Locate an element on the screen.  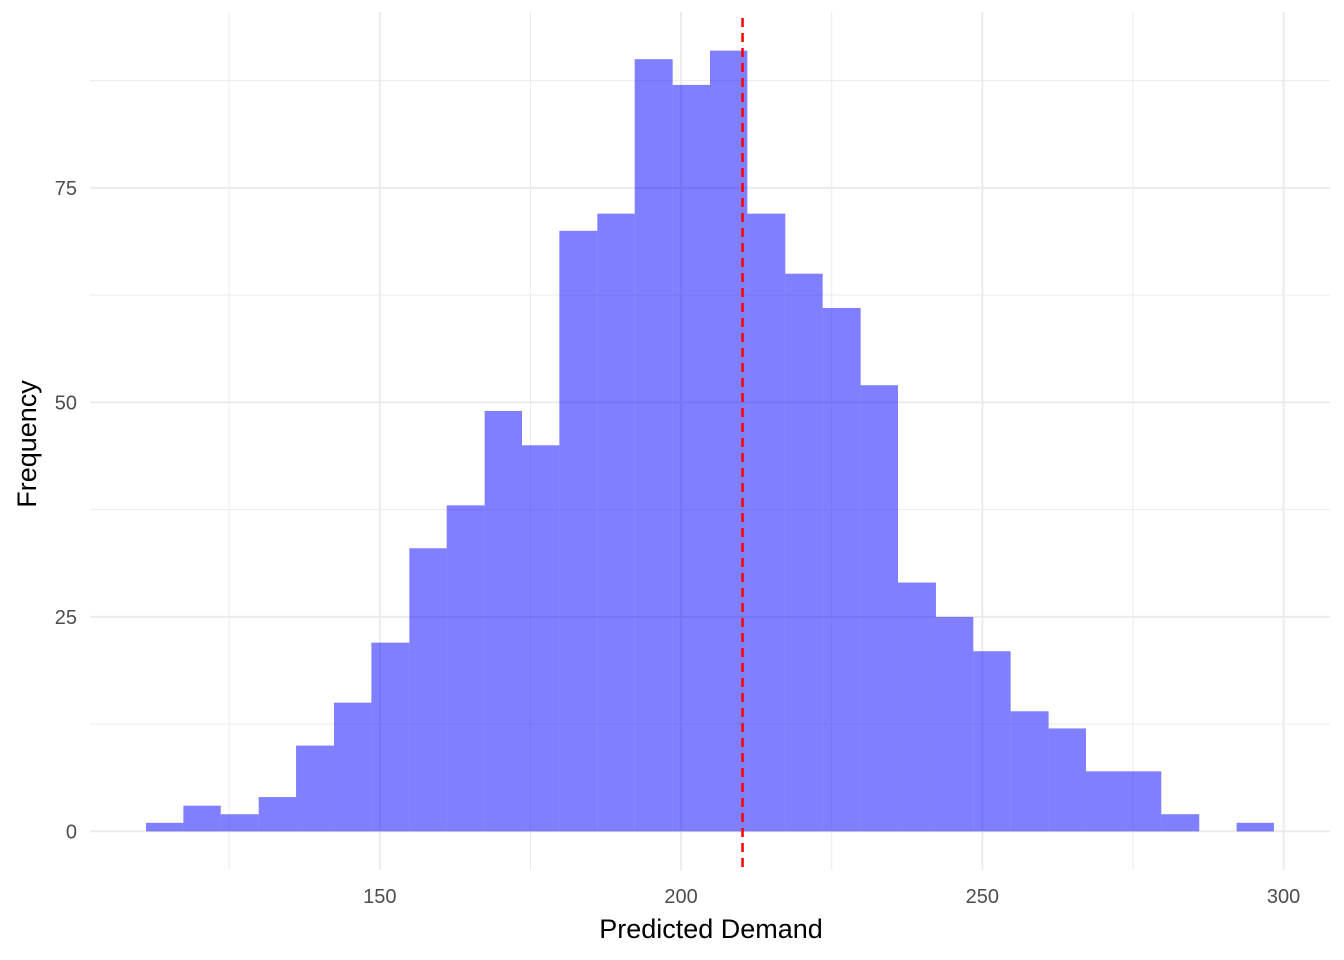
y-axis-title: Frequency is located at coordinates (27, 444).